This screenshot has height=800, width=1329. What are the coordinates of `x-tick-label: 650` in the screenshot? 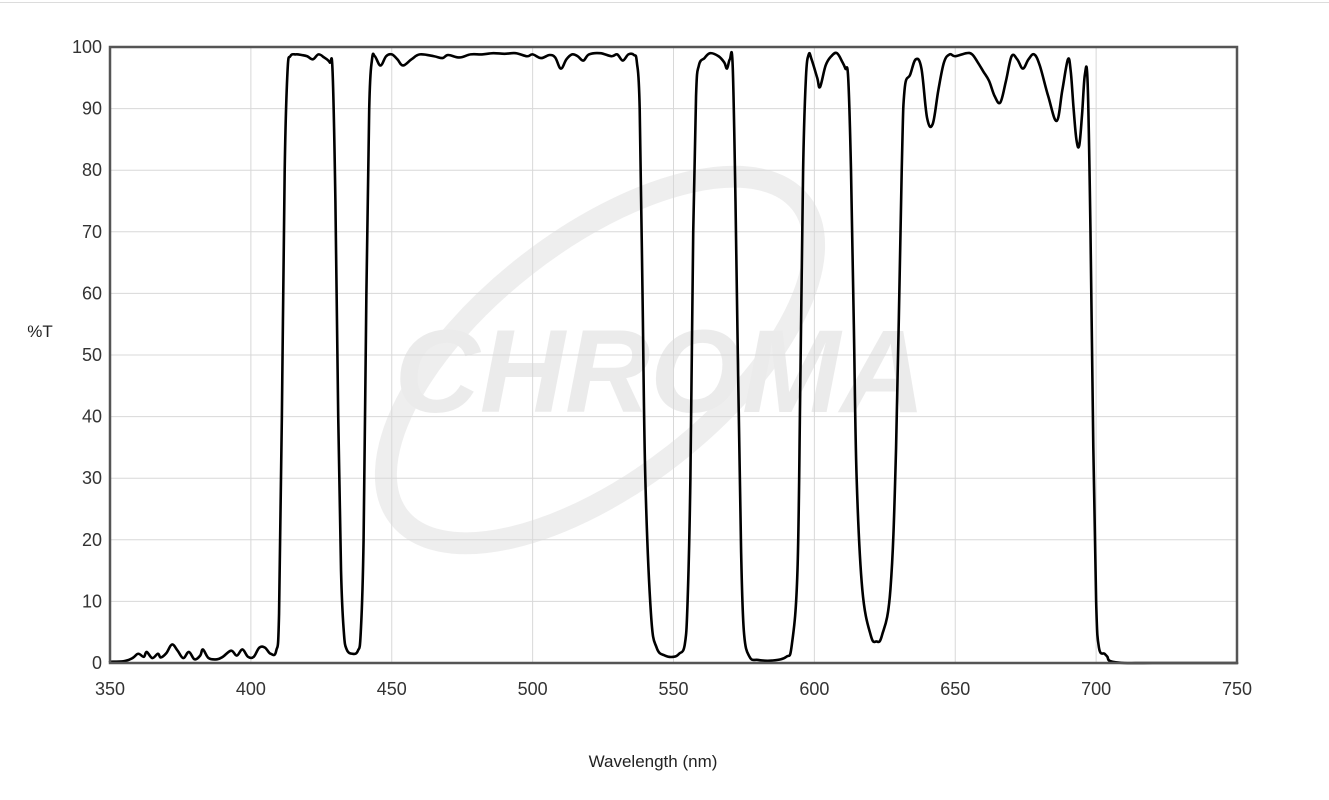 It's located at (955, 689).